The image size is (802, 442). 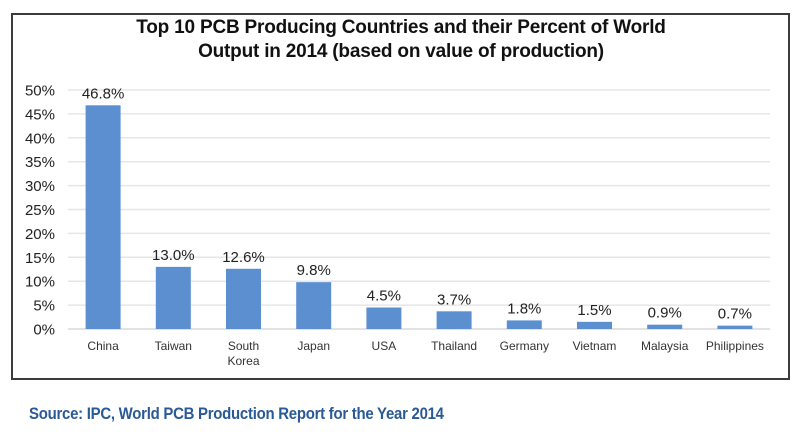 What do you see at coordinates (243, 257) in the screenshot?
I see `data-label: 12.6%` at bounding box center [243, 257].